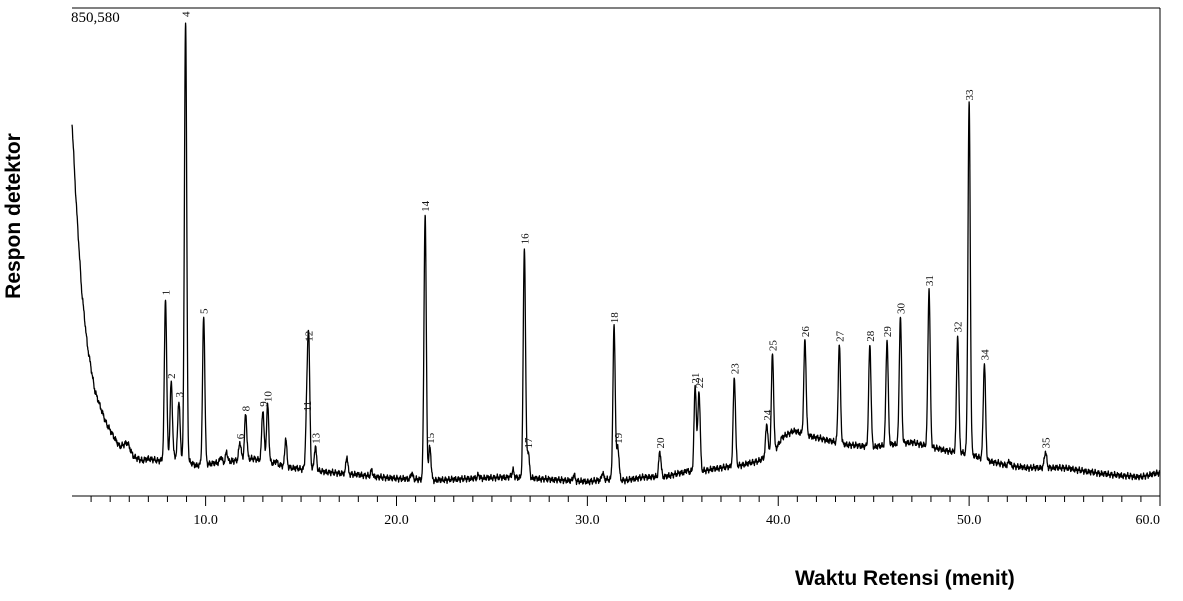 This screenshot has width=1183, height=601. Describe the element at coordinates (1148, 520) in the screenshot. I see `x-tick-label: 60.0` at that location.